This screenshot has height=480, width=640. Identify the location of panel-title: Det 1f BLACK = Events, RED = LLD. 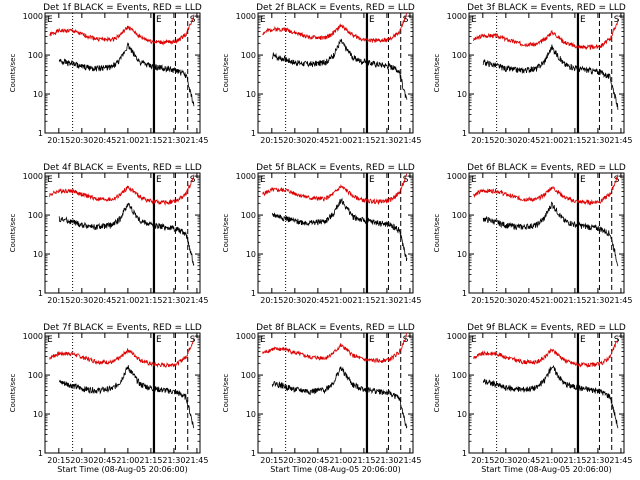
(122, 8).